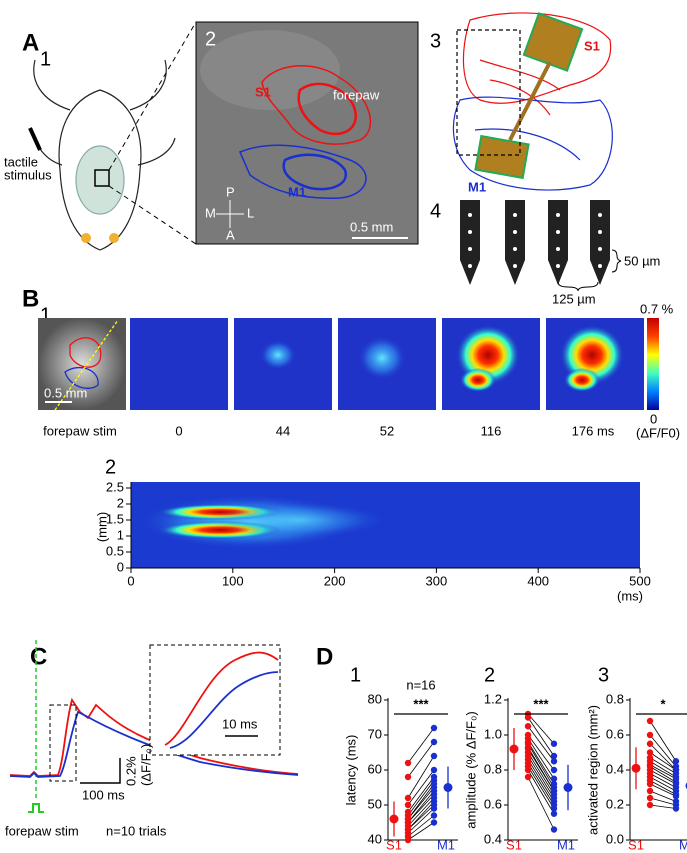 Image resolution: width=687 pixels, height=853 pixels. What do you see at coordinates (375, 838) in the screenshot?
I see `y-tick-label: 40` at bounding box center [375, 838].